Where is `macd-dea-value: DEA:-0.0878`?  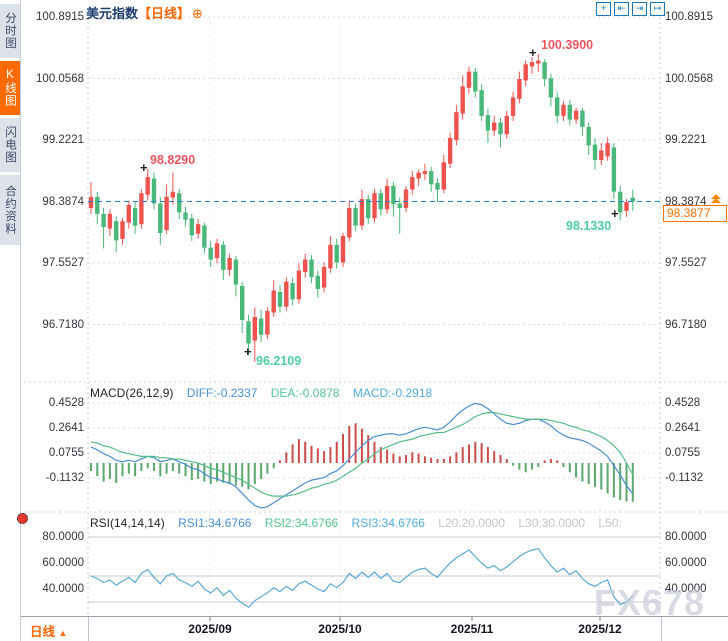 macd-dea-value: DEA:-0.0878 is located at coordinates (305, 393).